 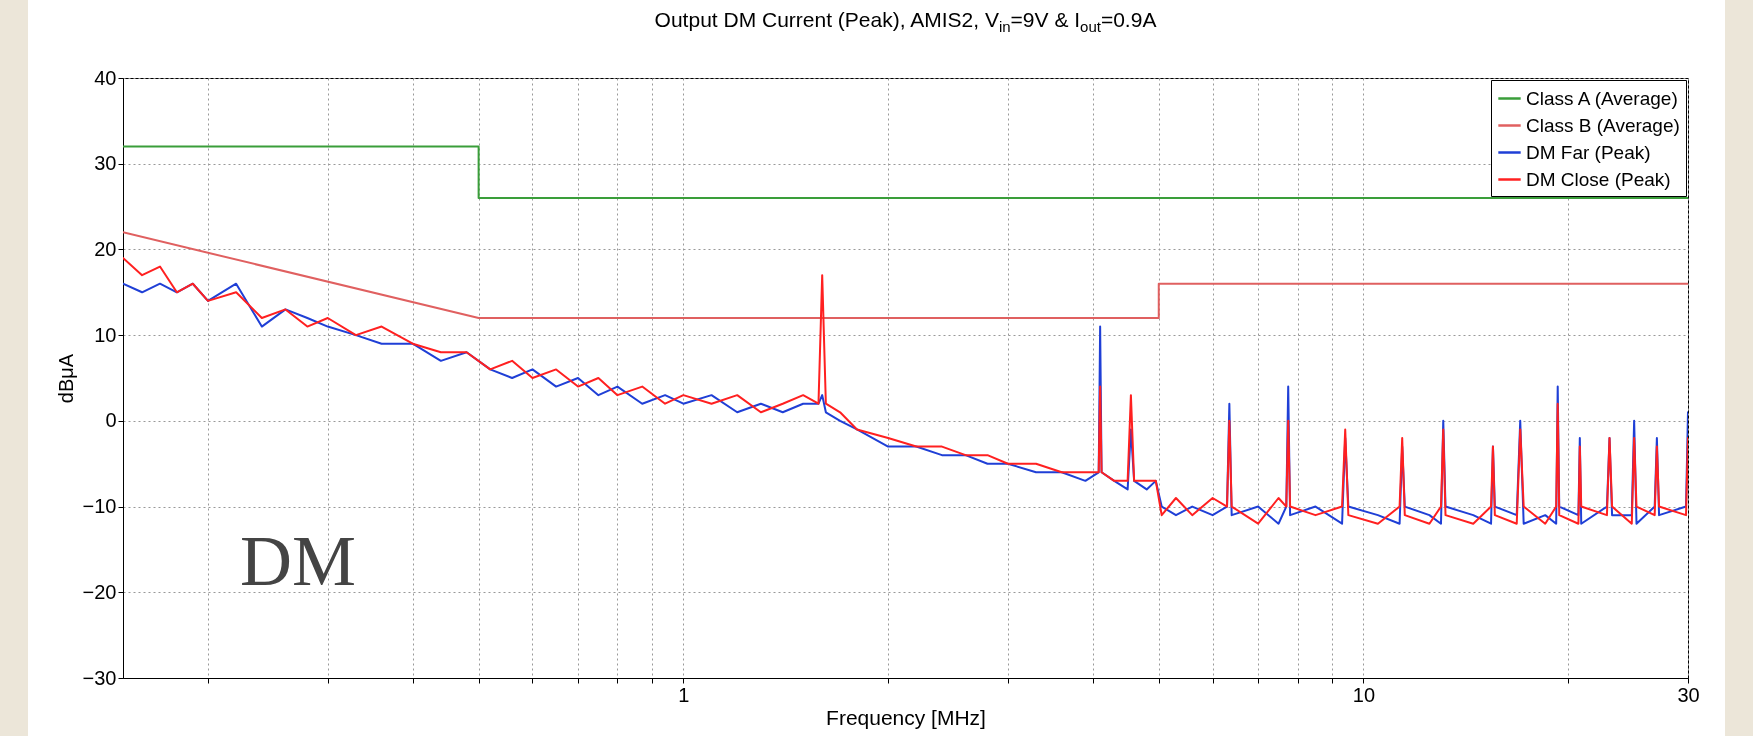 What do you see at coordinates (99, 506) in the screenshot?
I see `y-tick-label: −10` at bounding box center [99, 506].